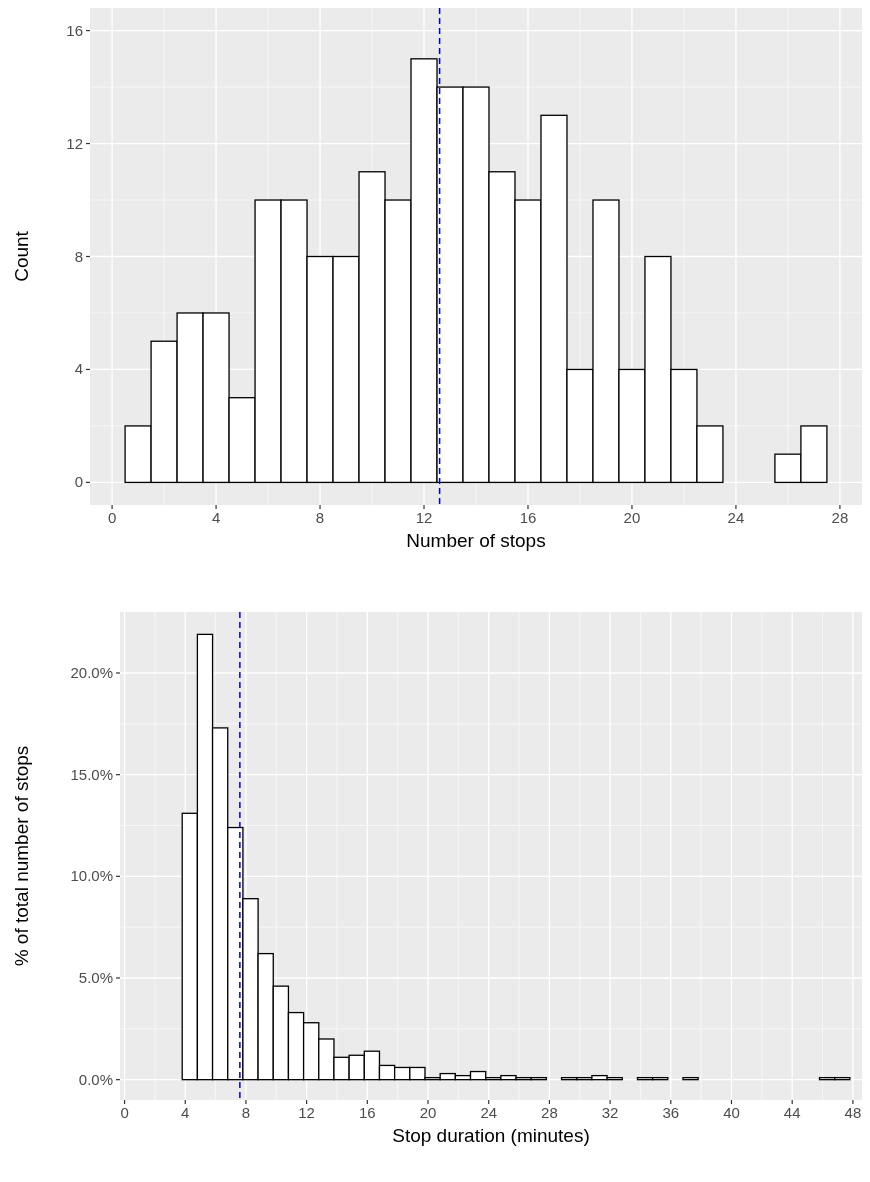 The height and width of the screenshot is (1182, 870). What do you see at coordinates (95, 1079) in the screenshot?
I see `y-tick-label: 0.0%` at bounding box center [95, 1079].